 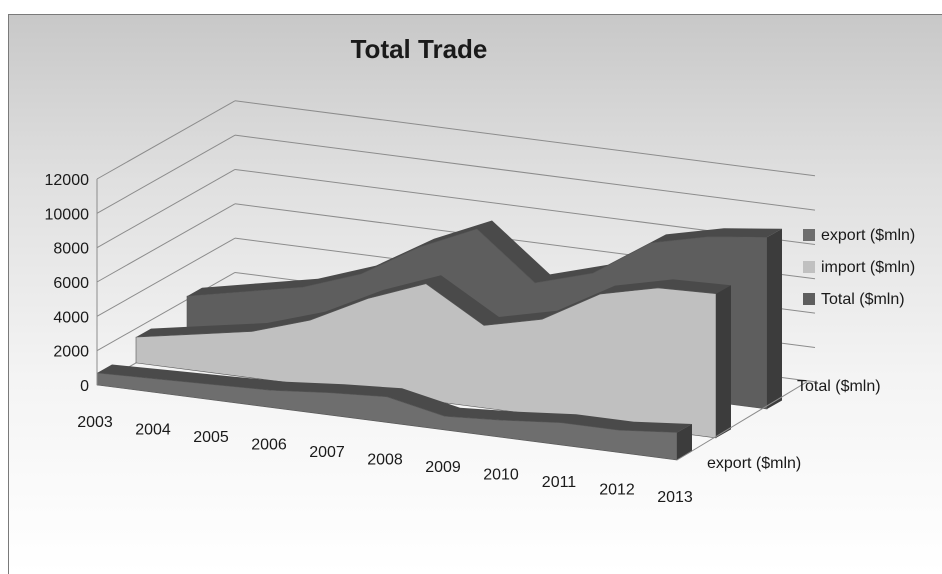 I want to click on legend-label: import ($mln), so click(x=868, y=267).